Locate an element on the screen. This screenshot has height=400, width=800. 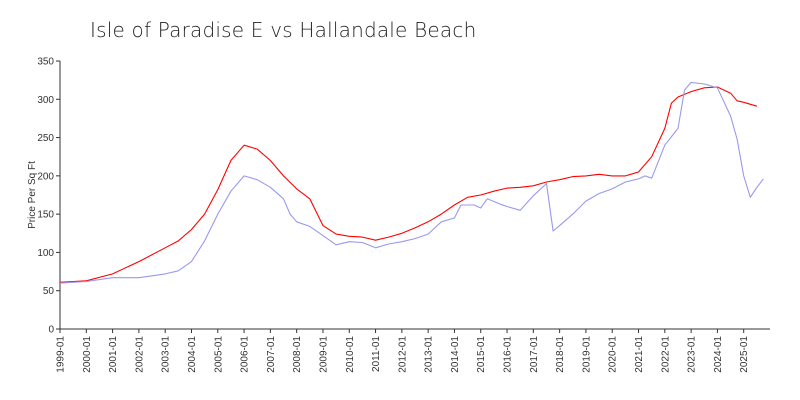
x-tick-label: 2005-01 is located at coordinates (218, 354).